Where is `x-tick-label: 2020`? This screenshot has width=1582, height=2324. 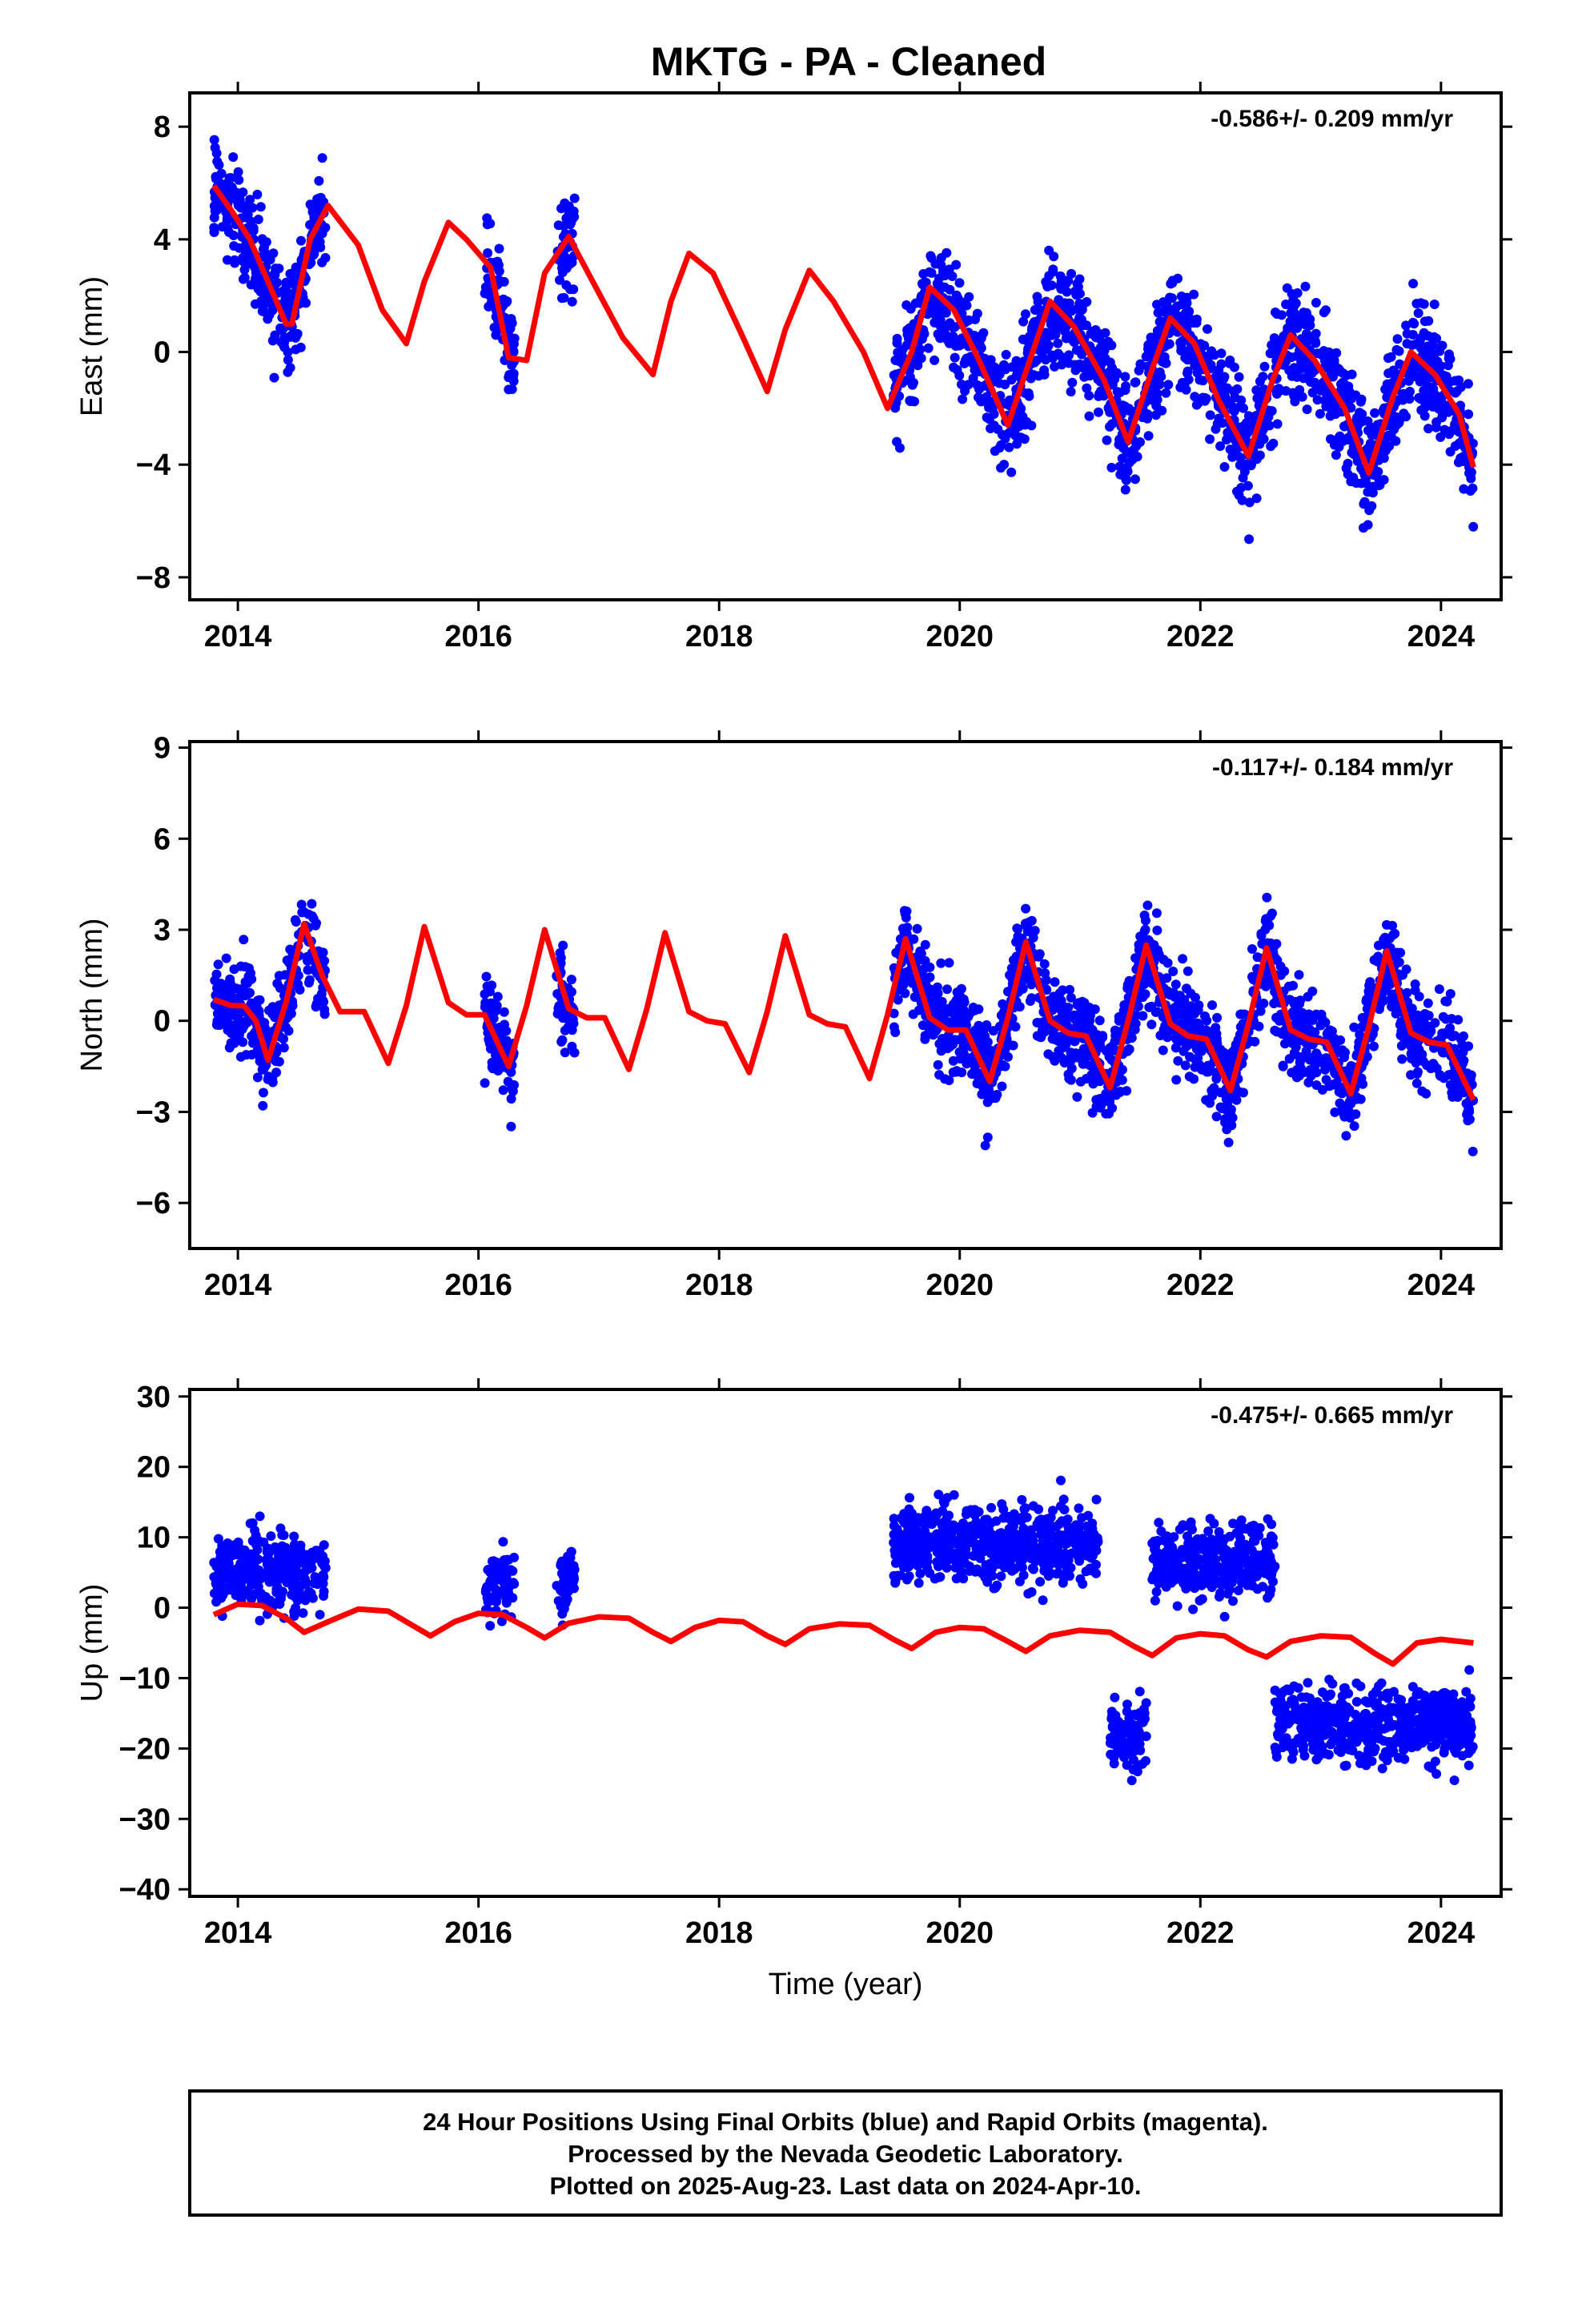 x-tick-label: 2020 is located at coordinates (960, 636).